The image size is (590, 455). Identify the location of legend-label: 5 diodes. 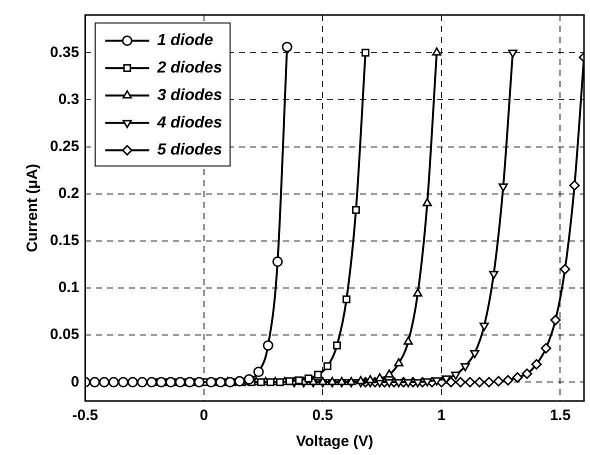
(189, 150).